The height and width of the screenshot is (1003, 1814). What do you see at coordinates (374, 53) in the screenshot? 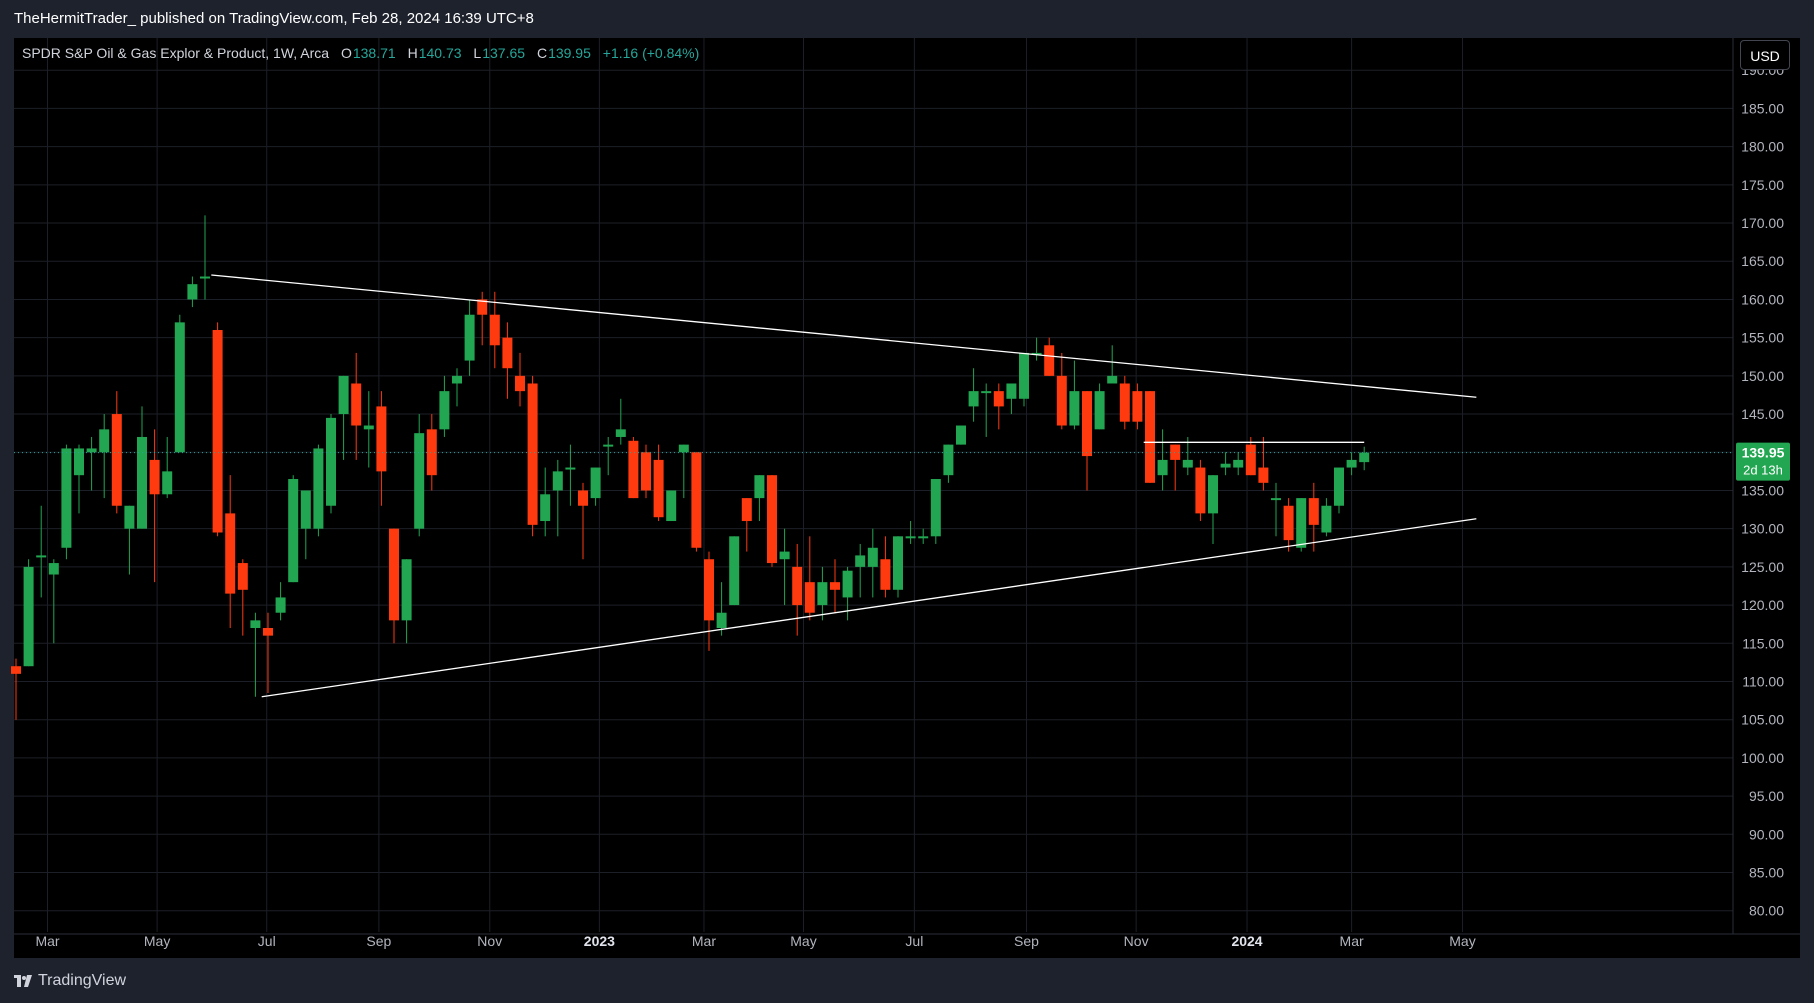
I see `open-value: 138.71` at bounding box center [374, 53].